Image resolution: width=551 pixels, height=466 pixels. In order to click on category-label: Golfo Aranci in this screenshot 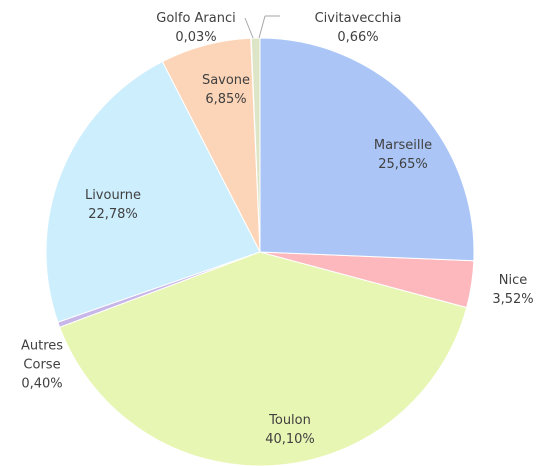, I will do `click(196, 18)`.